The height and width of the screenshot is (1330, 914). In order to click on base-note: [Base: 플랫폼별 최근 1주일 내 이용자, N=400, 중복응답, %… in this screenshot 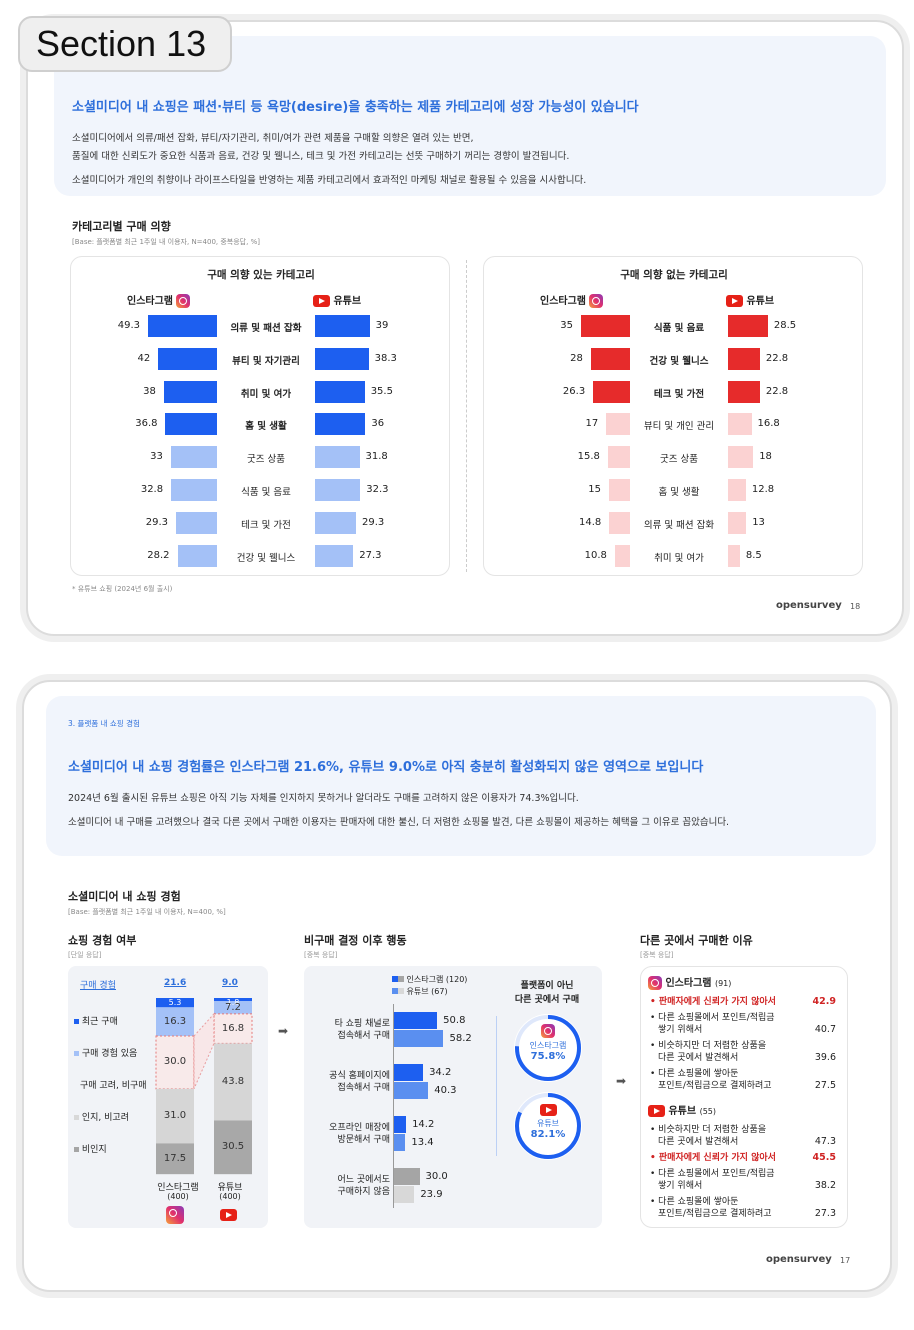, I will do `click(166, 242)`.